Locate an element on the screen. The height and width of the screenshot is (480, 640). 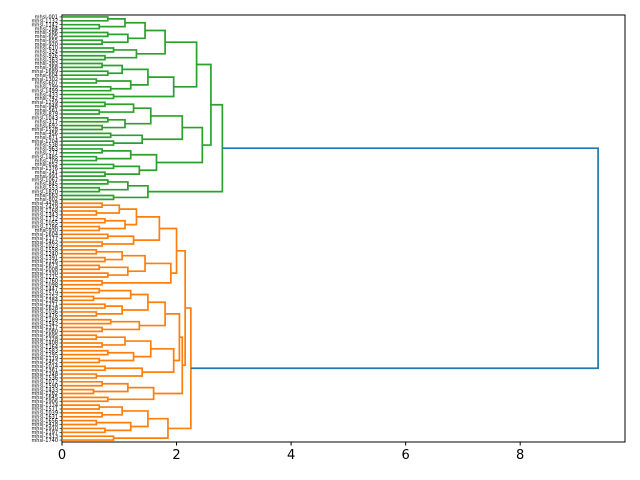
leaf-label: mhsl-802 is located at coordinates (46, 200).